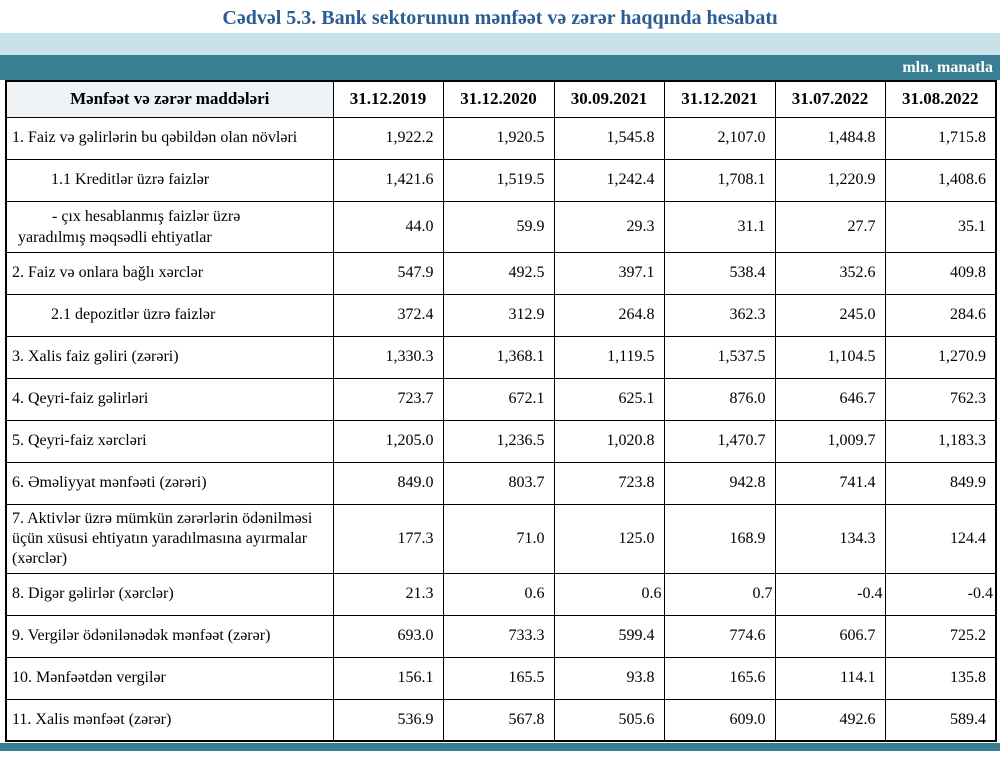  What do you see at coordinates (169, 357) in the screenshot?
I see `row-label: 3. Xalis faiz gəliri (zərəri)` at bounding box center [169, 357].